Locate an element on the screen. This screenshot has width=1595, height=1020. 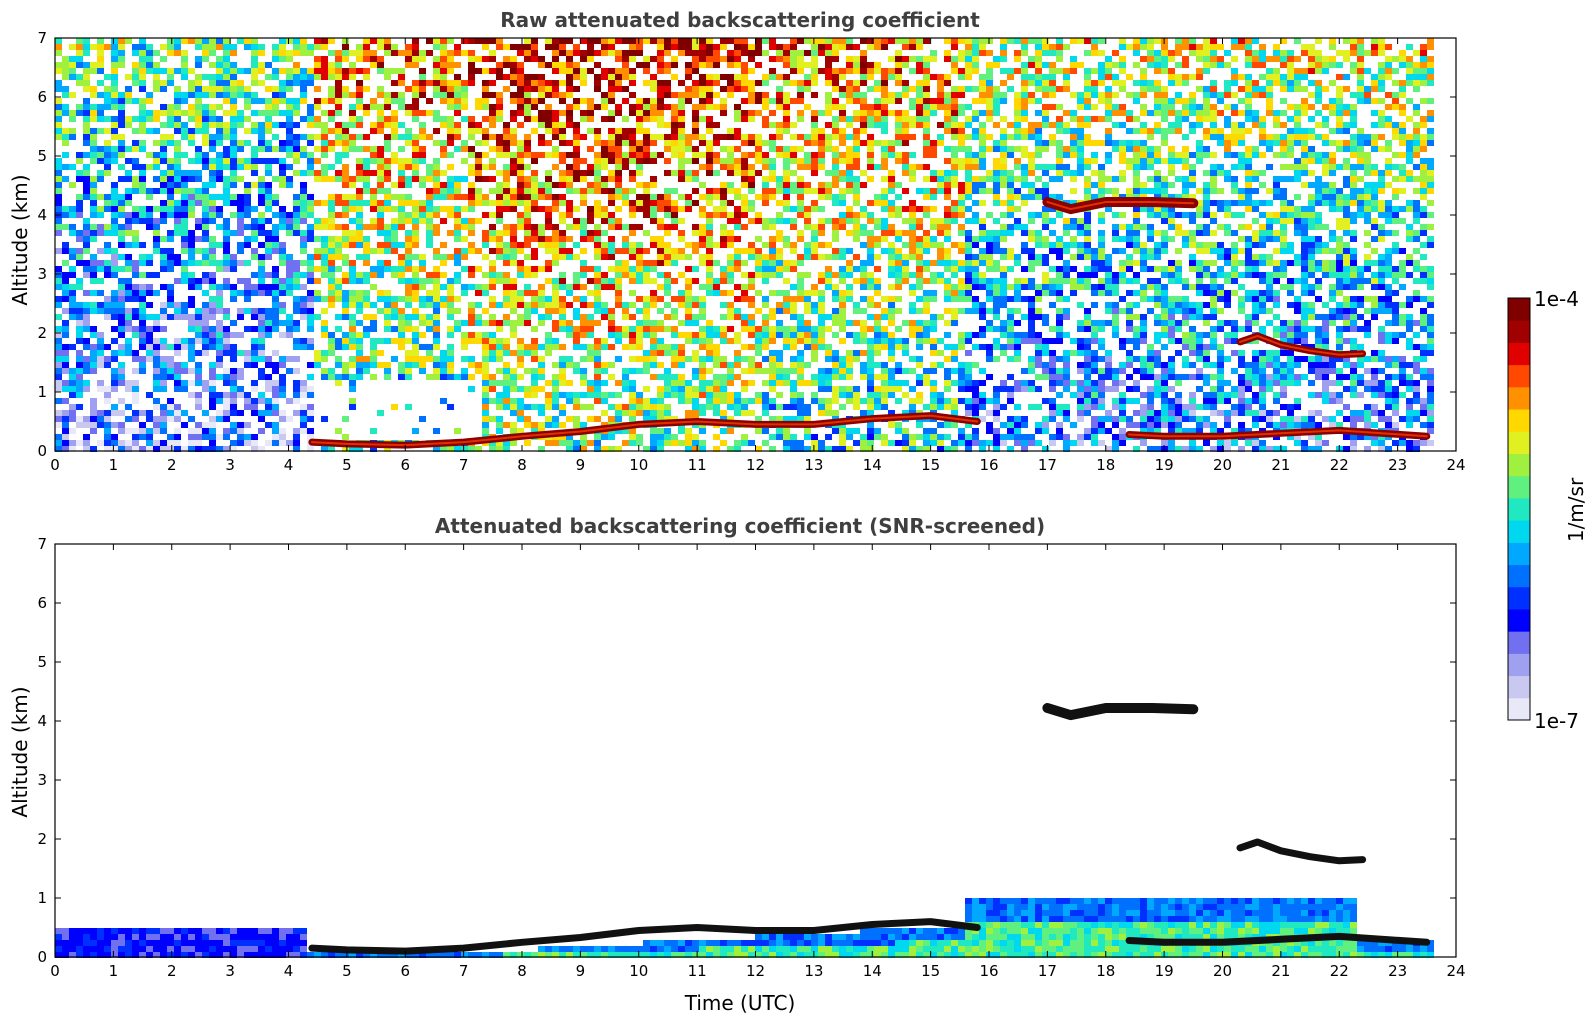
x-tick-label: 20 is located at coordinates (1222, 465).